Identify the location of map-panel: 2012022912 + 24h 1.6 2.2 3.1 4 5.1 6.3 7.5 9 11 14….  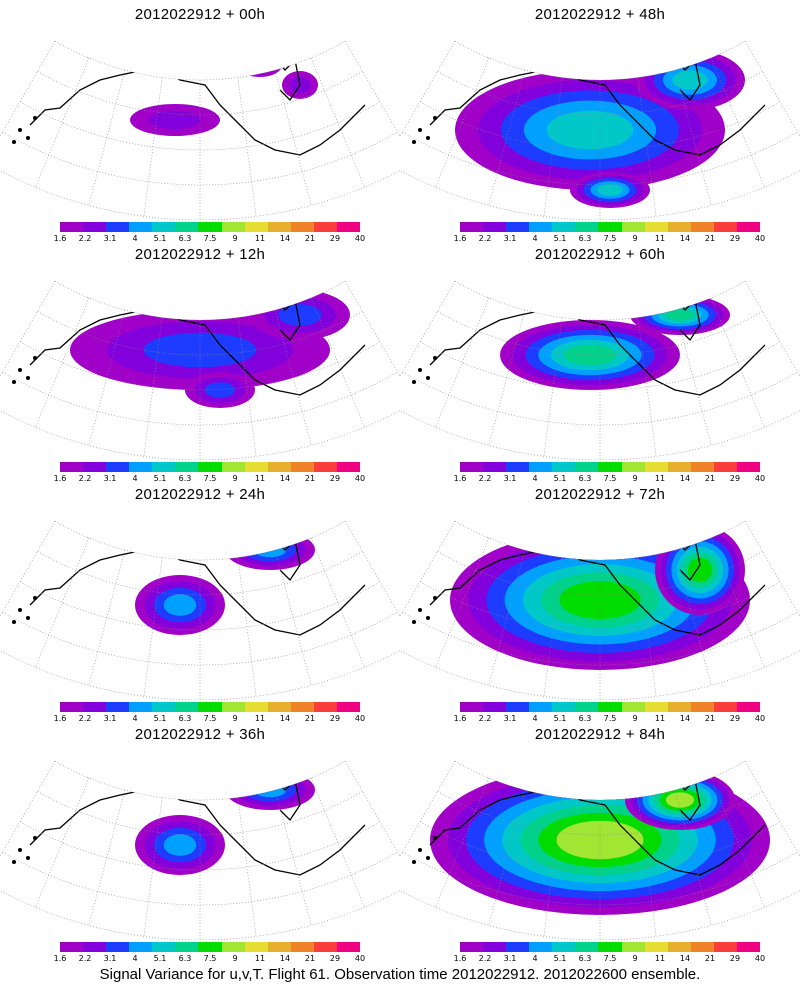
(200, 602).